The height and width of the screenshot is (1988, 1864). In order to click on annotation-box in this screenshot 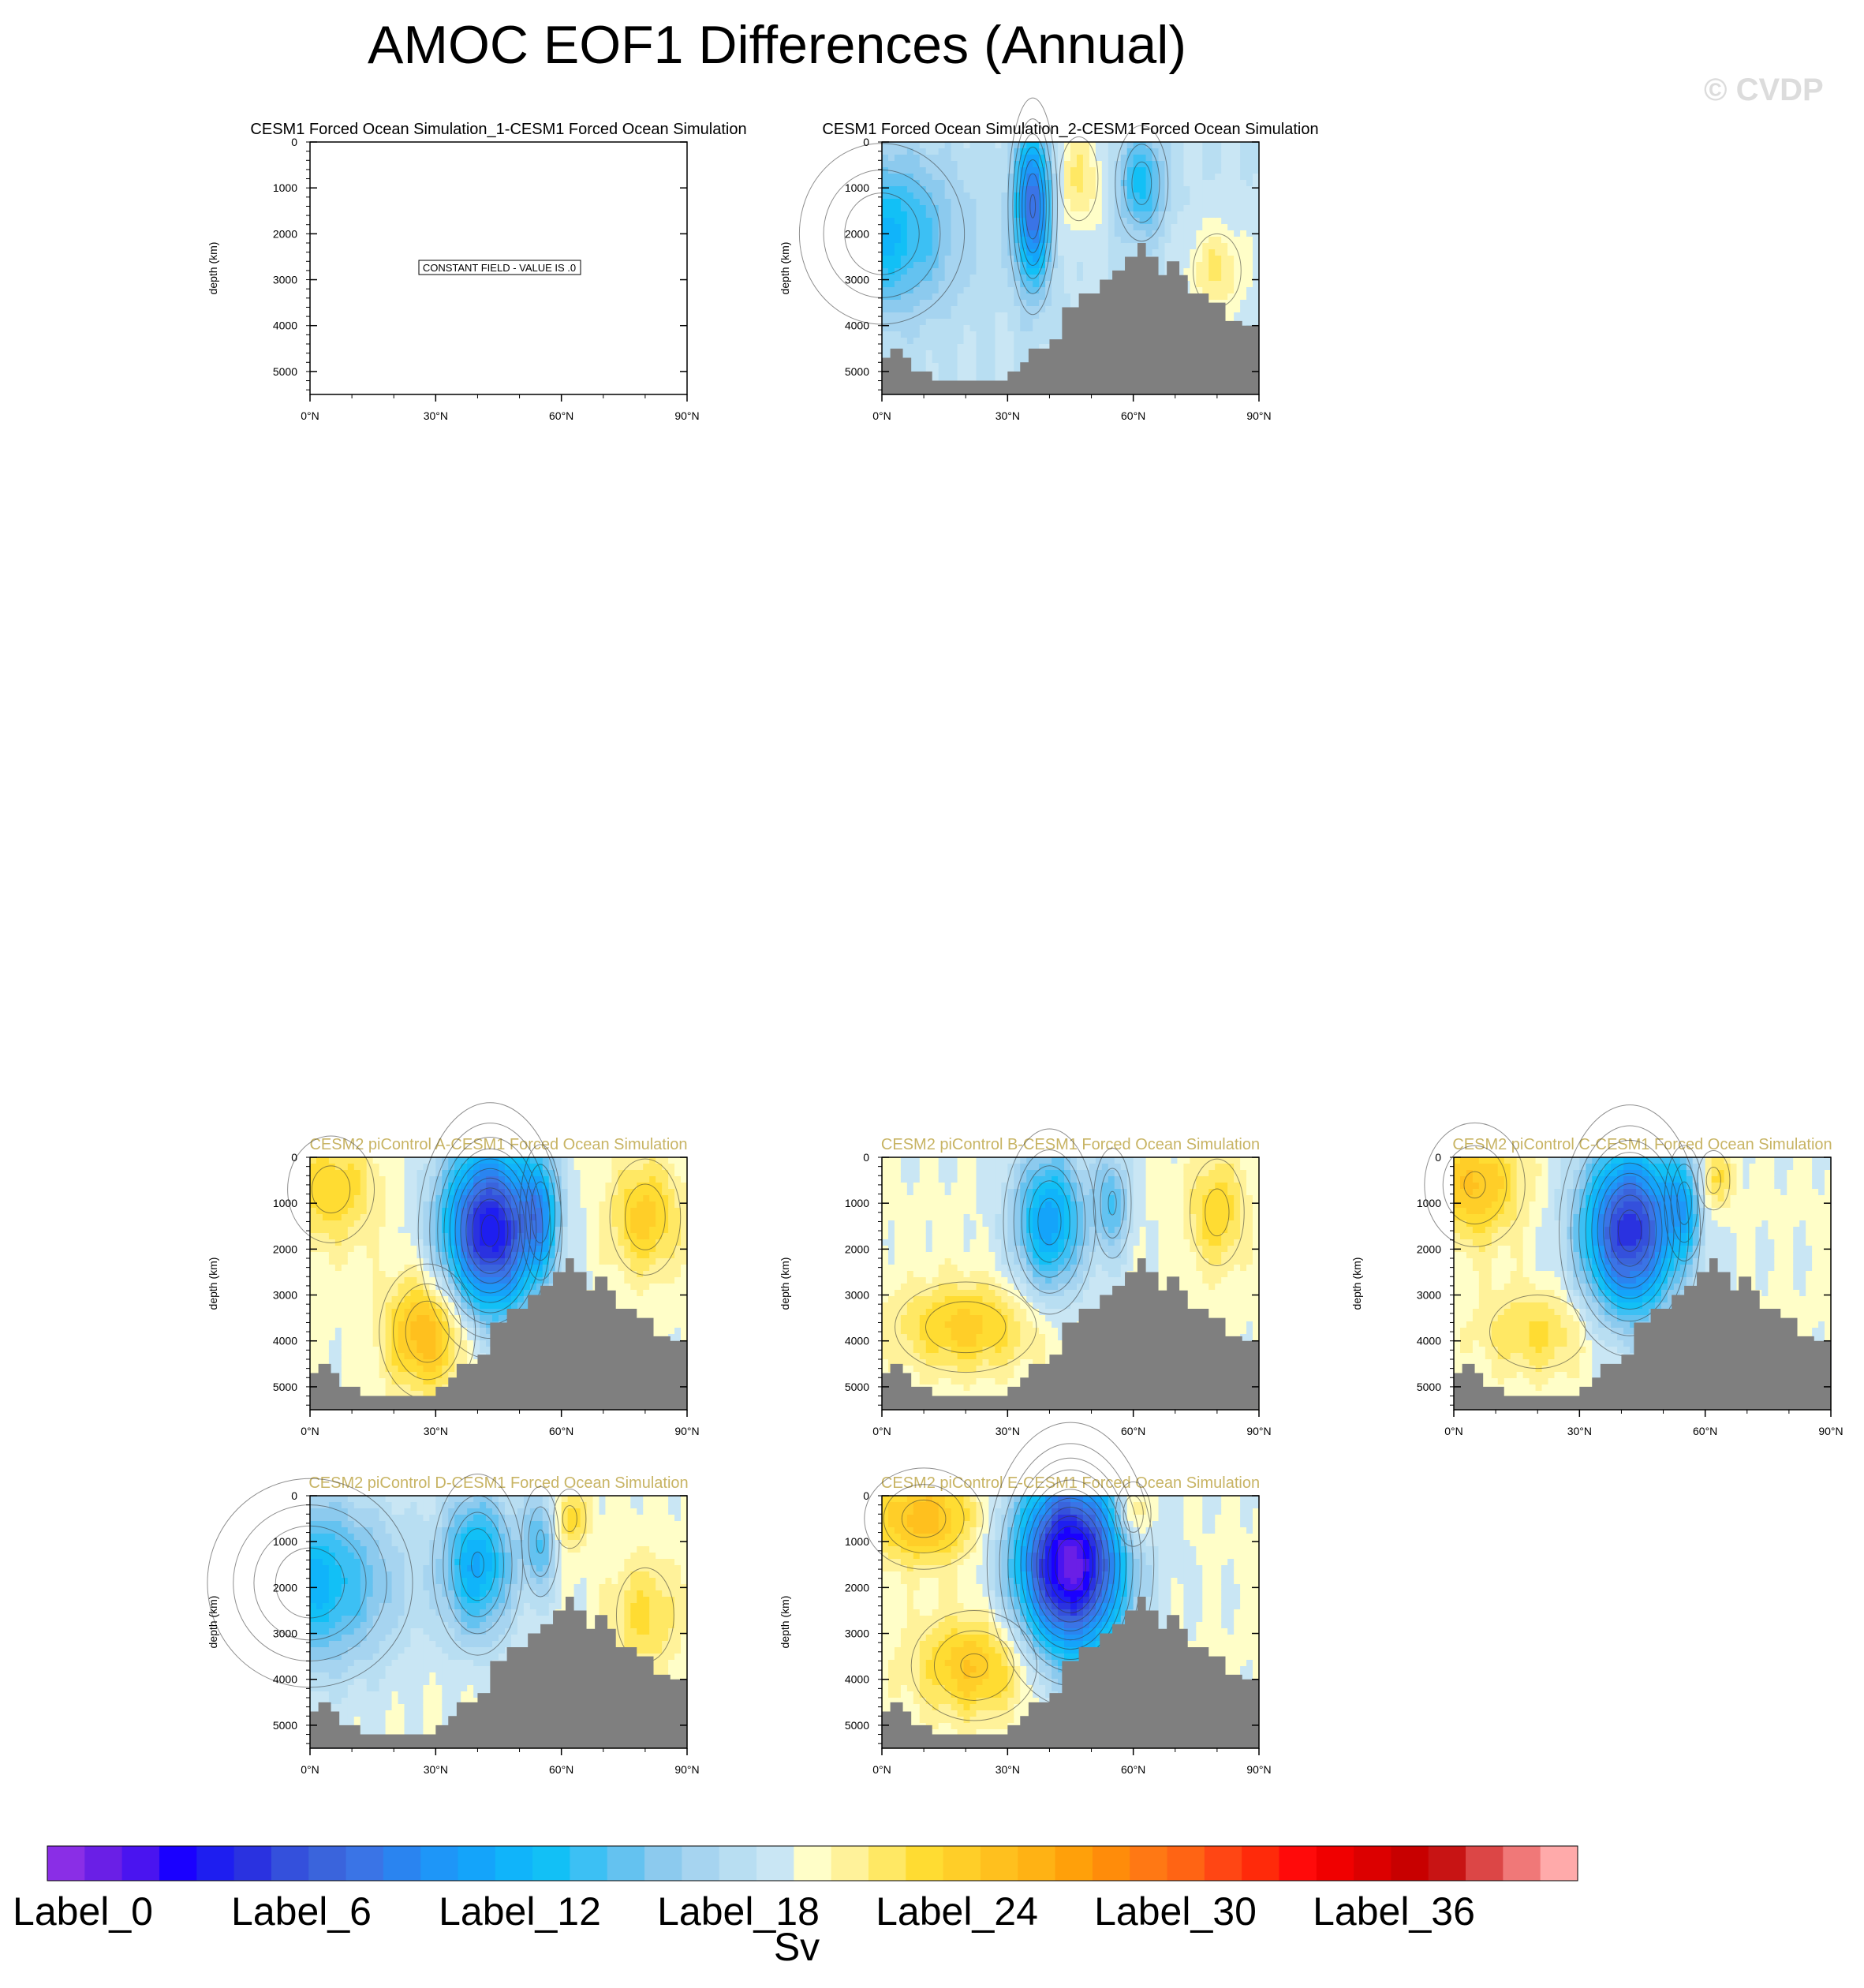, I will do `click(499, 267)`.